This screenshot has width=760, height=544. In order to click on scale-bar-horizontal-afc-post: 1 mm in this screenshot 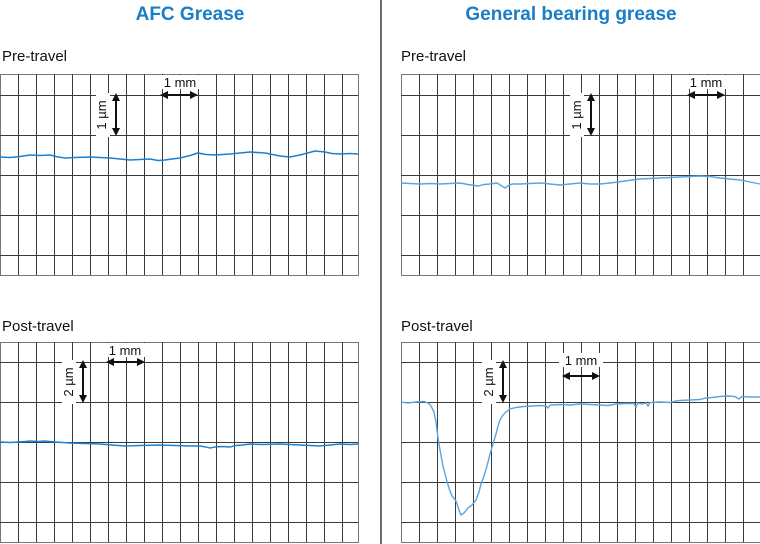, I will do `click(125, 354)`.